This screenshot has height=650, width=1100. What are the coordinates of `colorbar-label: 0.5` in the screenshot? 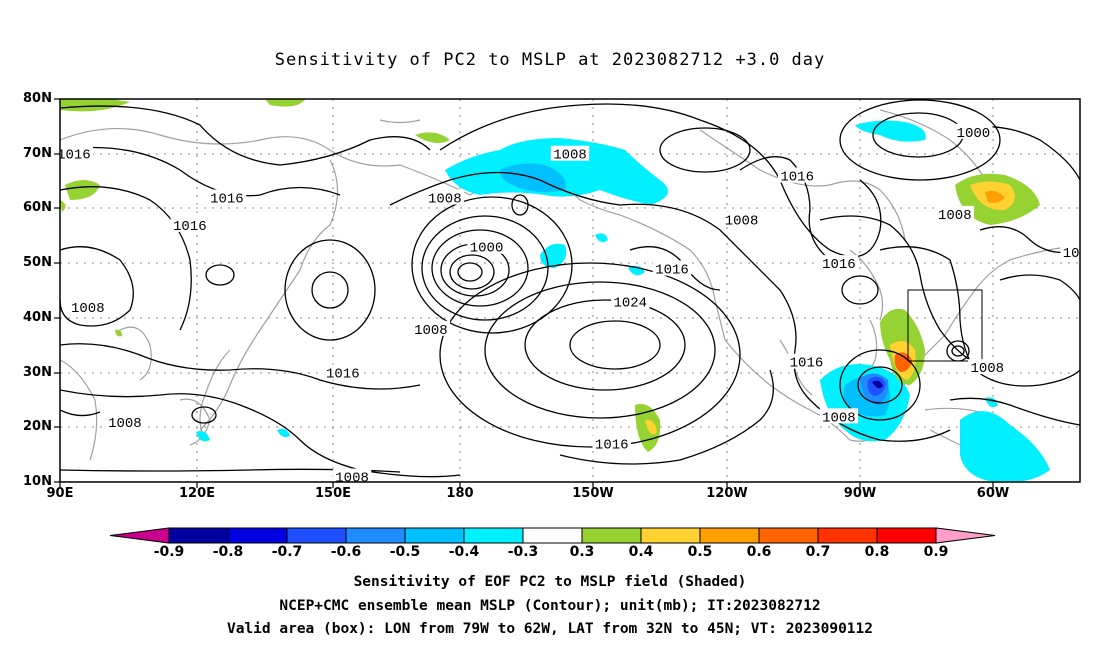 It's located at (700, 552).